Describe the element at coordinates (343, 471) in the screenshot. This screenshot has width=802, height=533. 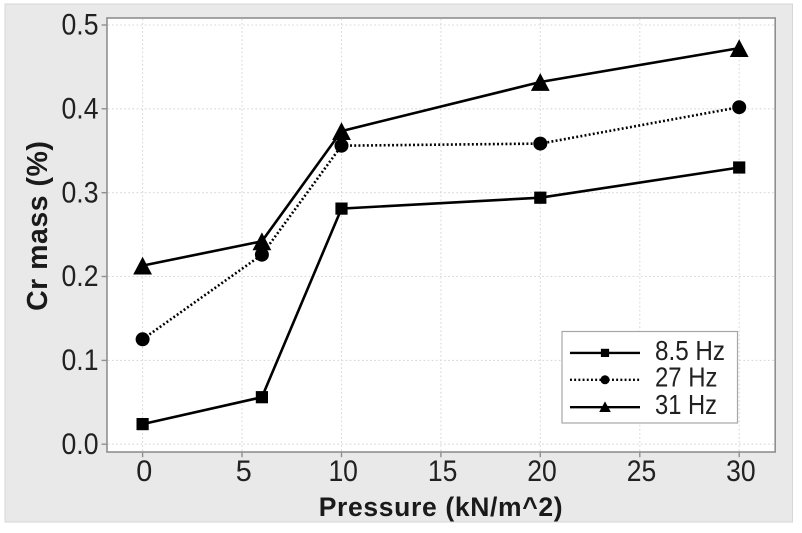
I see `svg-text: 10` at that location.